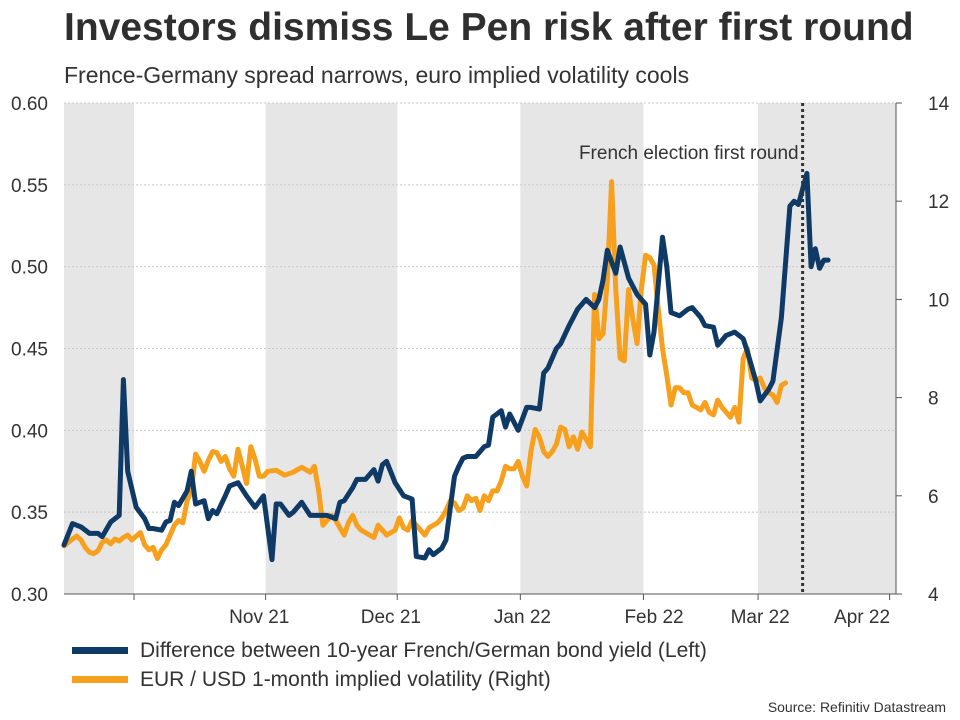 Image resolution: width=960 pixels, height=720 pixels. Describe the element at coordinates (100, 650) in the screenshot. I see `legend-swatch-spread` at that location.